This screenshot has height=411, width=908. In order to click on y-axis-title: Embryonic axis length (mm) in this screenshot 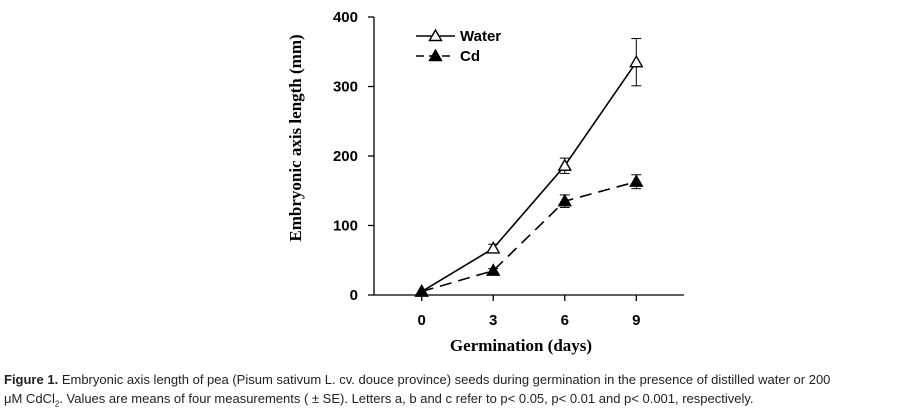, I will do `click(295, 137)`.